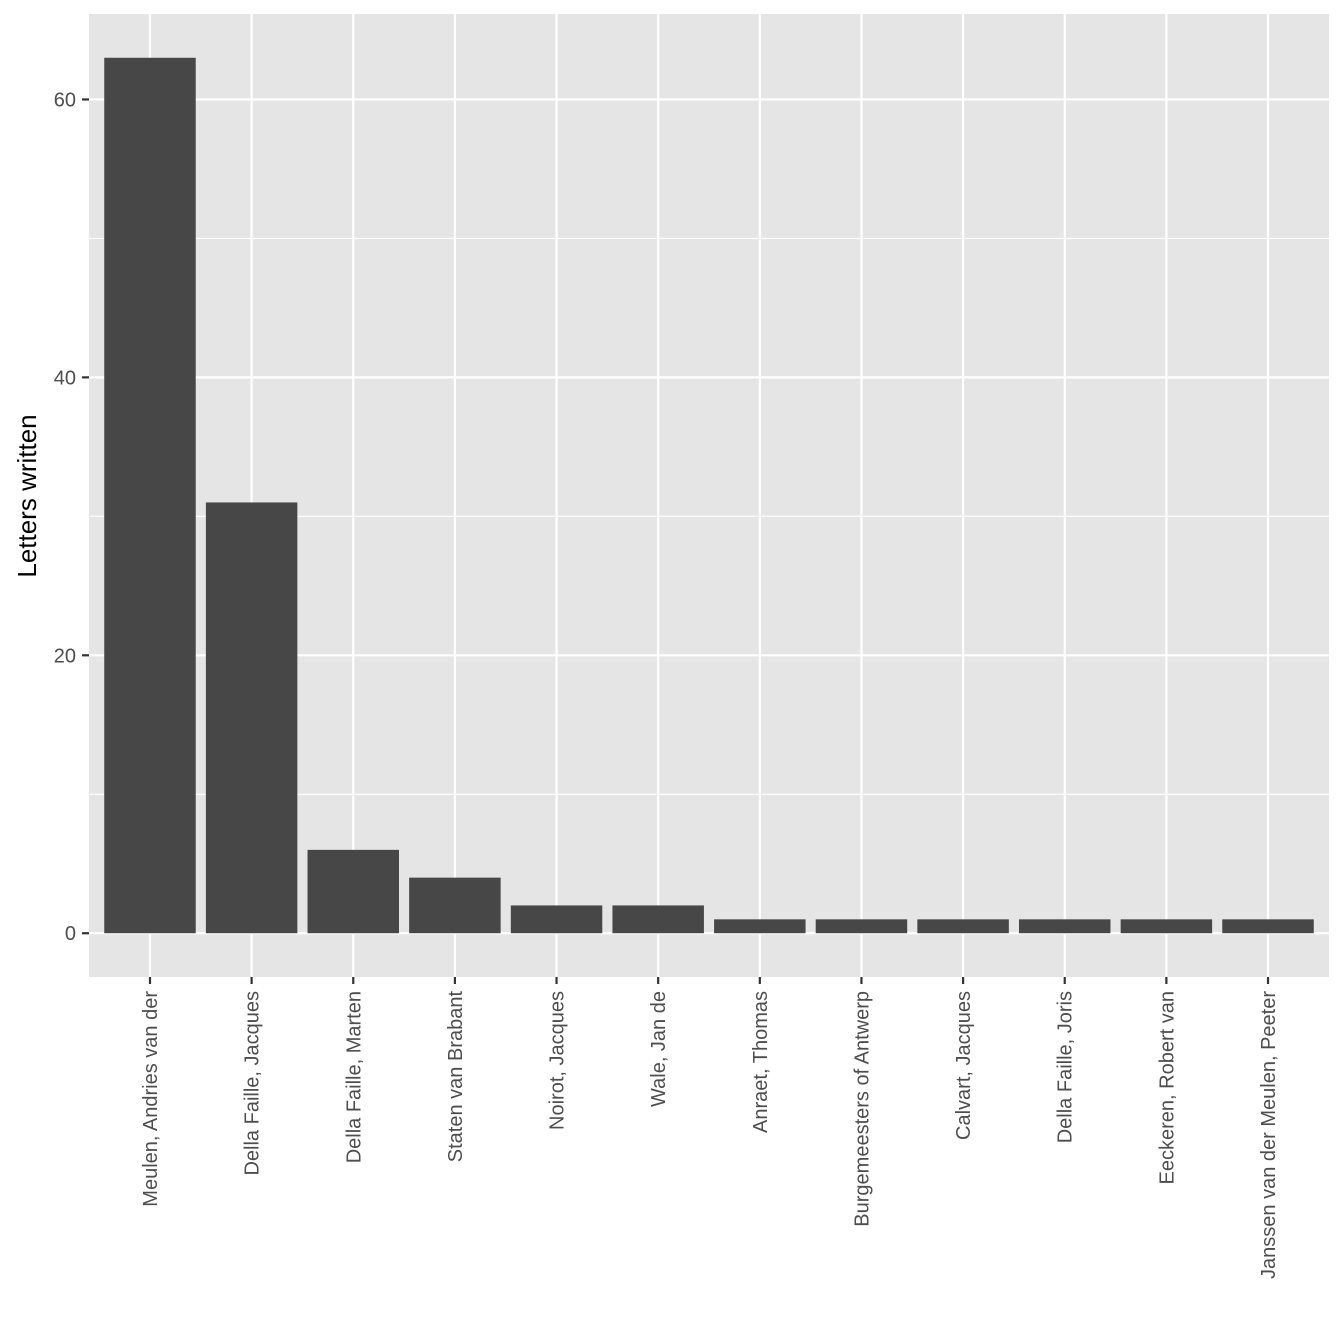  What do you see at coordinates (70, 934) in the screenshot?
I see `y-tick-label: 0` at bounding box center [70, 934].